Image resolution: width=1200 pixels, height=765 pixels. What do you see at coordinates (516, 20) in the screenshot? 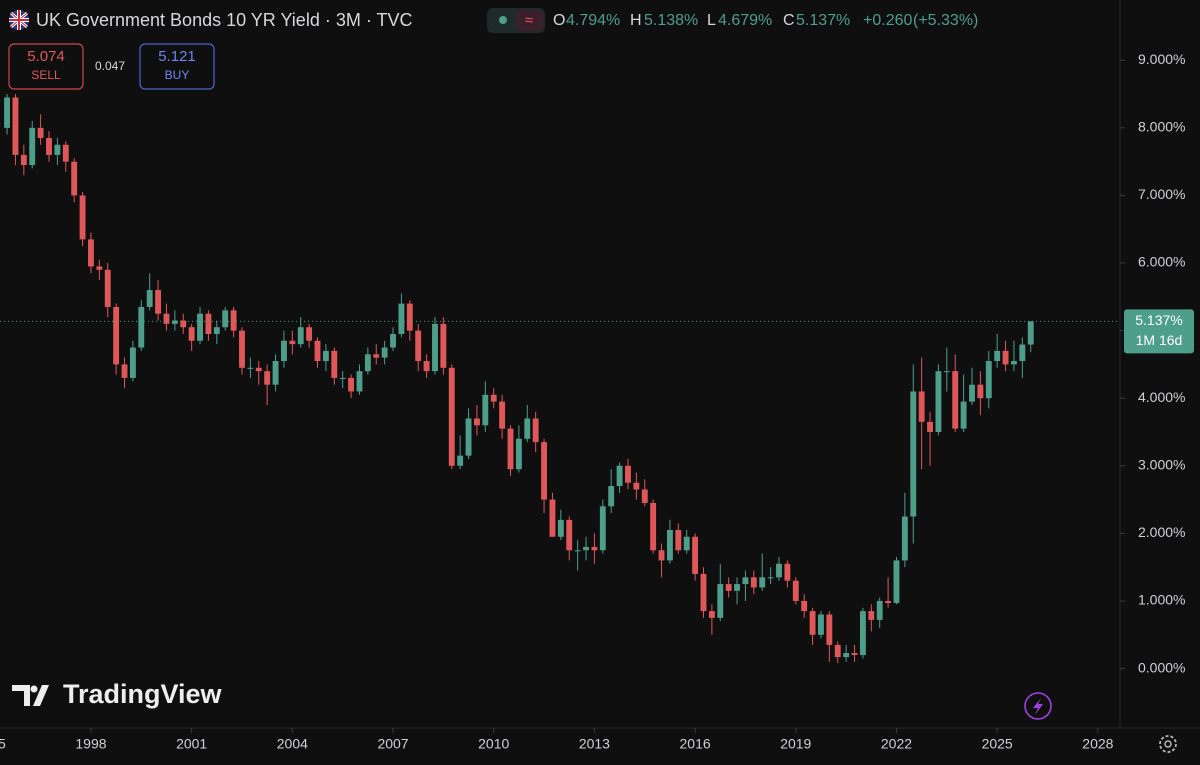
I see `status-pill: ≈` at bounding box center [516, 20].